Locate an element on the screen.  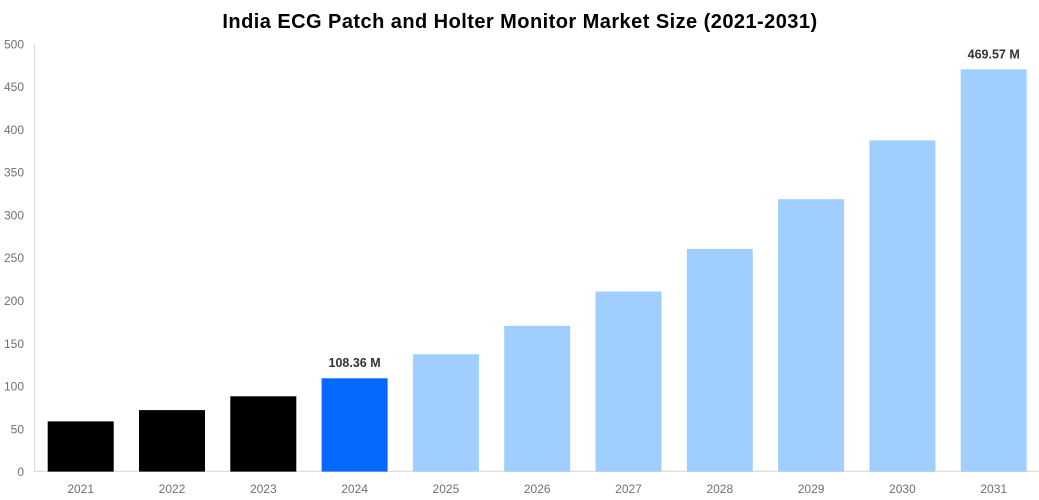
svg-text: 2028 is located at coordinates (719, 489).